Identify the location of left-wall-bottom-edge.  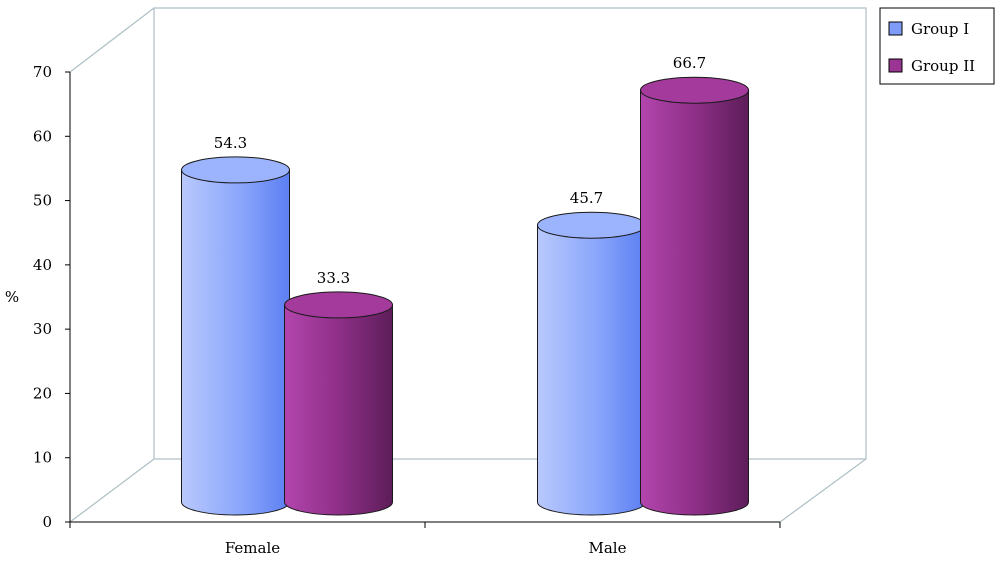
(112, 490).